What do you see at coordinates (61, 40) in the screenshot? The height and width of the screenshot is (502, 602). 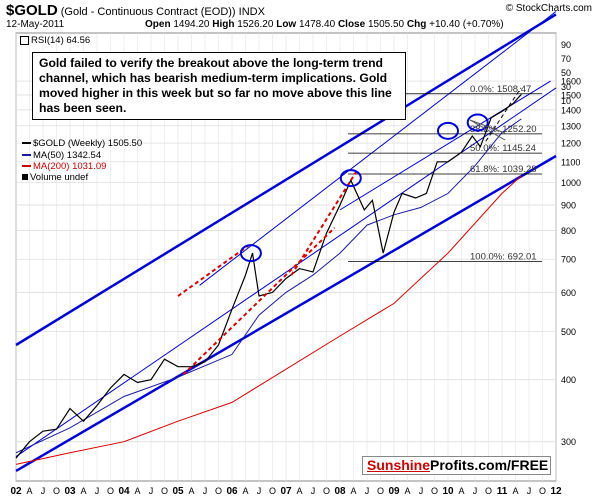 I see `rsi-label-text: RSI(14) 64.56` at bounding box center [61, 40].